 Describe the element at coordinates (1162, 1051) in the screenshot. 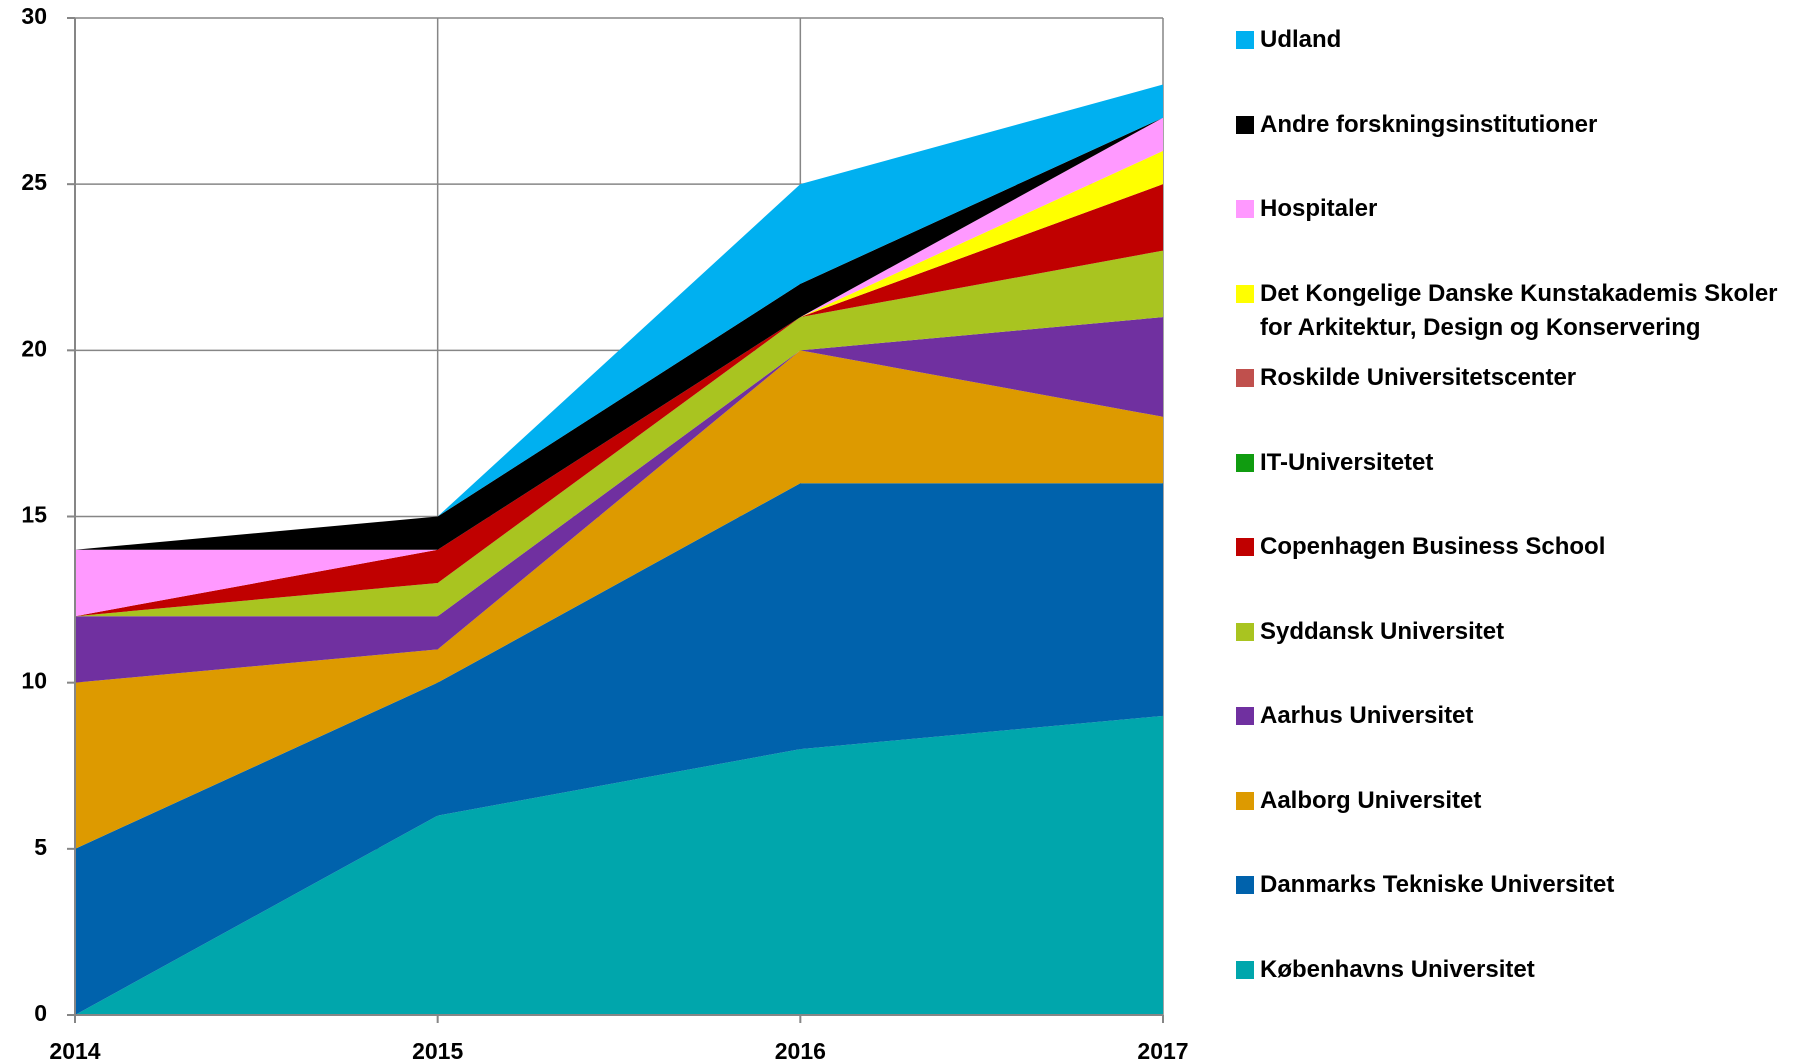

I see `x-tick-label: 2017` at that location.